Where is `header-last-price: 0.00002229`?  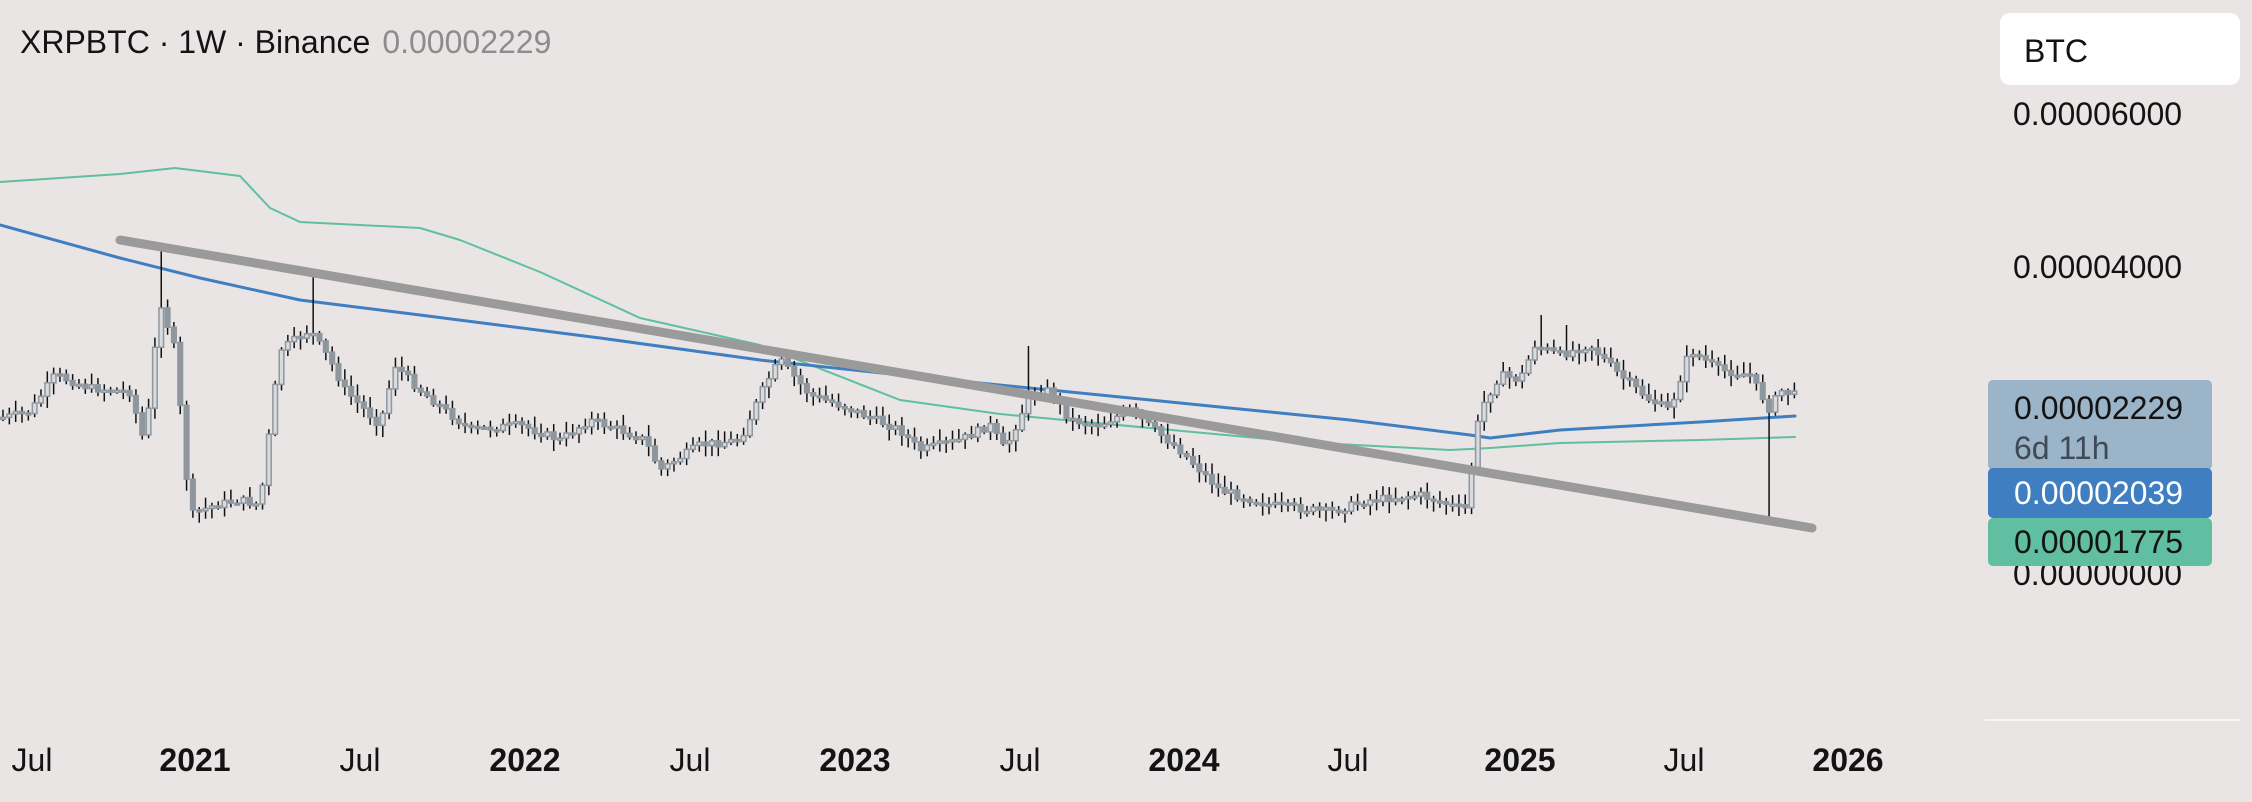 header-last-price: 0.00002229 is located at coordinates (467, 42).